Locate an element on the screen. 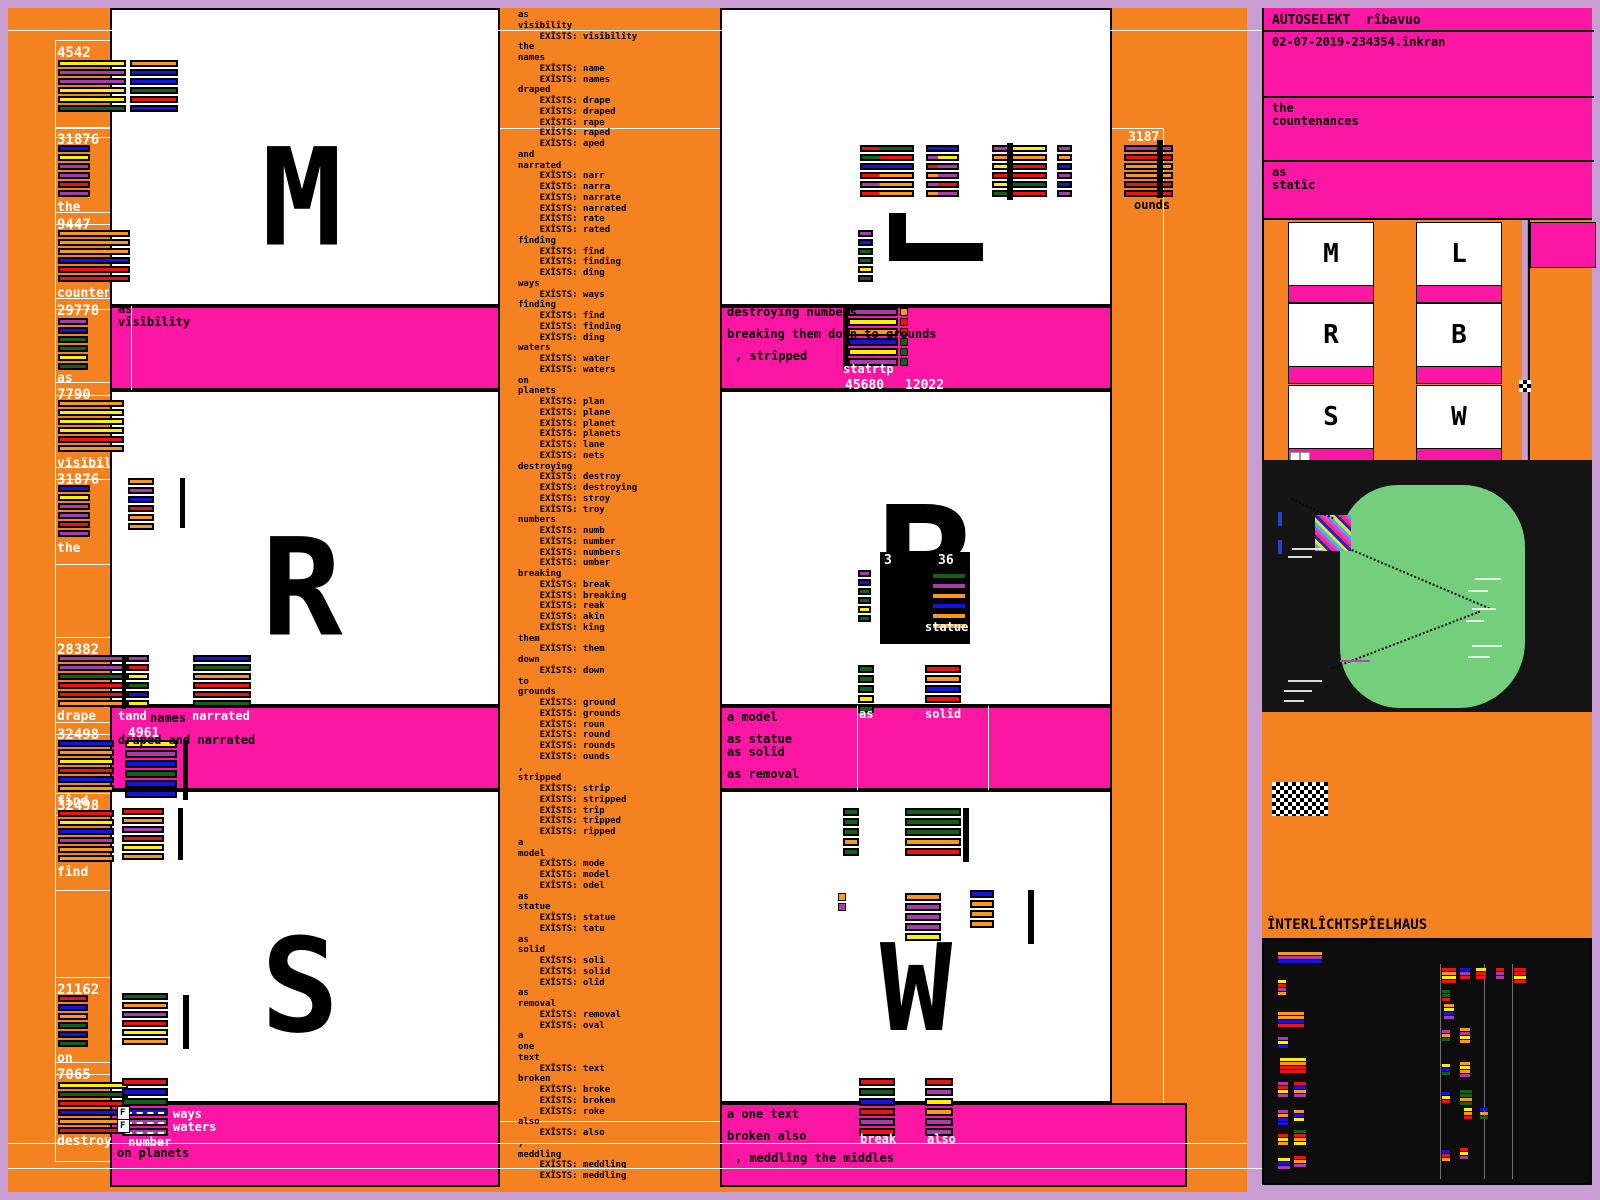  word-entry: narrated is located at coordinates (540, 165).